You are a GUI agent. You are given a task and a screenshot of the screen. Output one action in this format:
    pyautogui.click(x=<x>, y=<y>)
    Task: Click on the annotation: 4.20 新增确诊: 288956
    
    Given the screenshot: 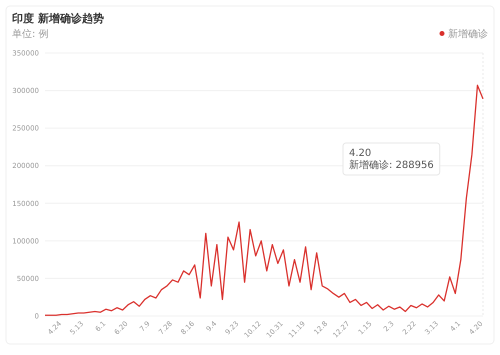 What is the action you would take?
    pyautogui.click(x=391, y=159)
    